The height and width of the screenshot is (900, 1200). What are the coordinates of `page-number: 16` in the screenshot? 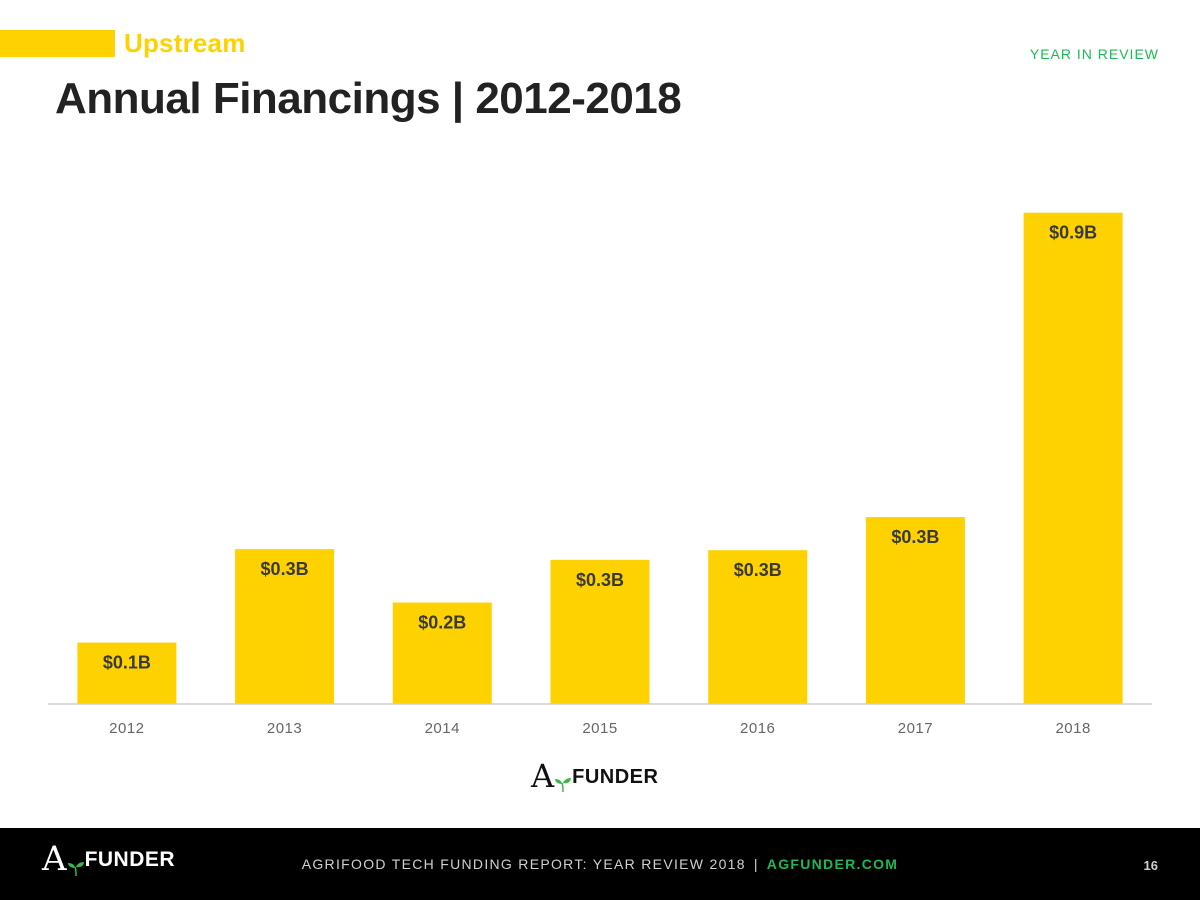 It's located at (1150, 865).